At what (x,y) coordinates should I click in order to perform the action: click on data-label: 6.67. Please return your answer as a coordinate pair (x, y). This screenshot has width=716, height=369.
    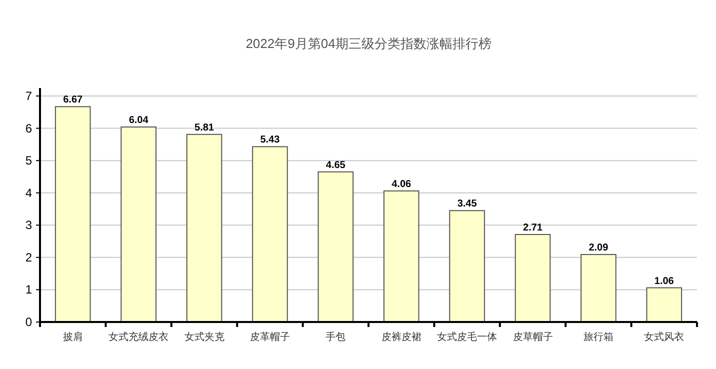
    Looking at the image, I should click on (73, 100).